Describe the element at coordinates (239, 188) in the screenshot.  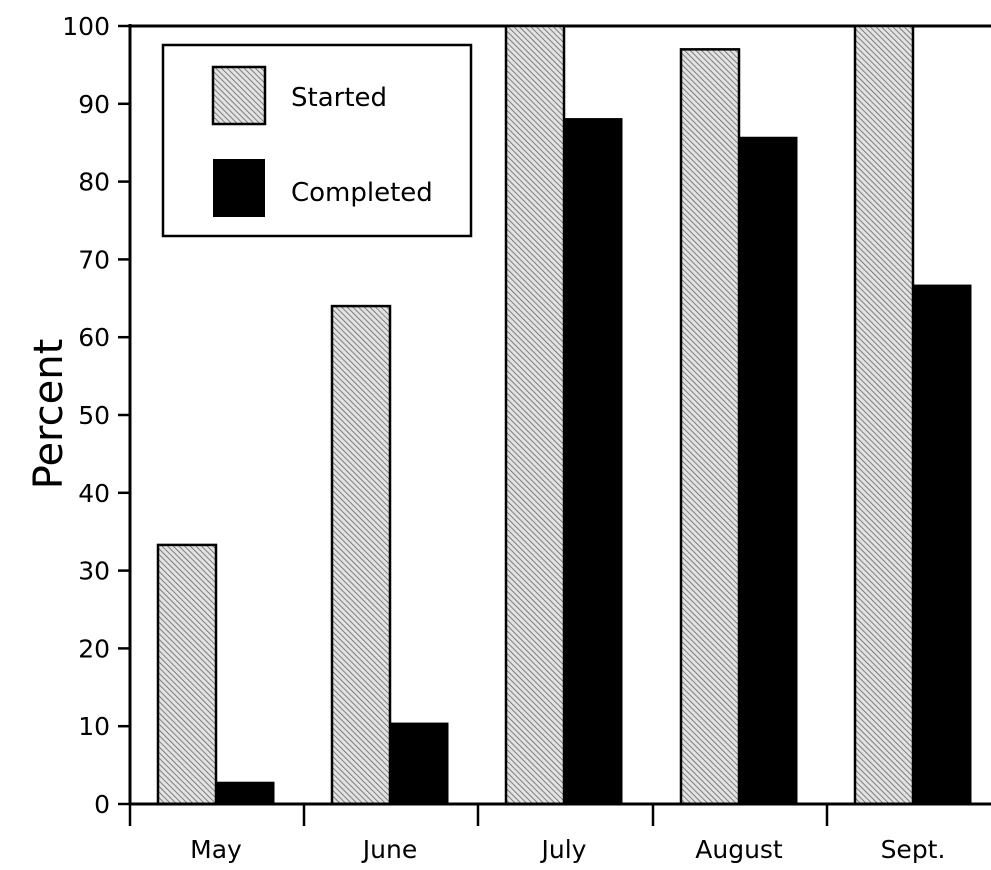
I see `legend-swatch-completed` at that location.